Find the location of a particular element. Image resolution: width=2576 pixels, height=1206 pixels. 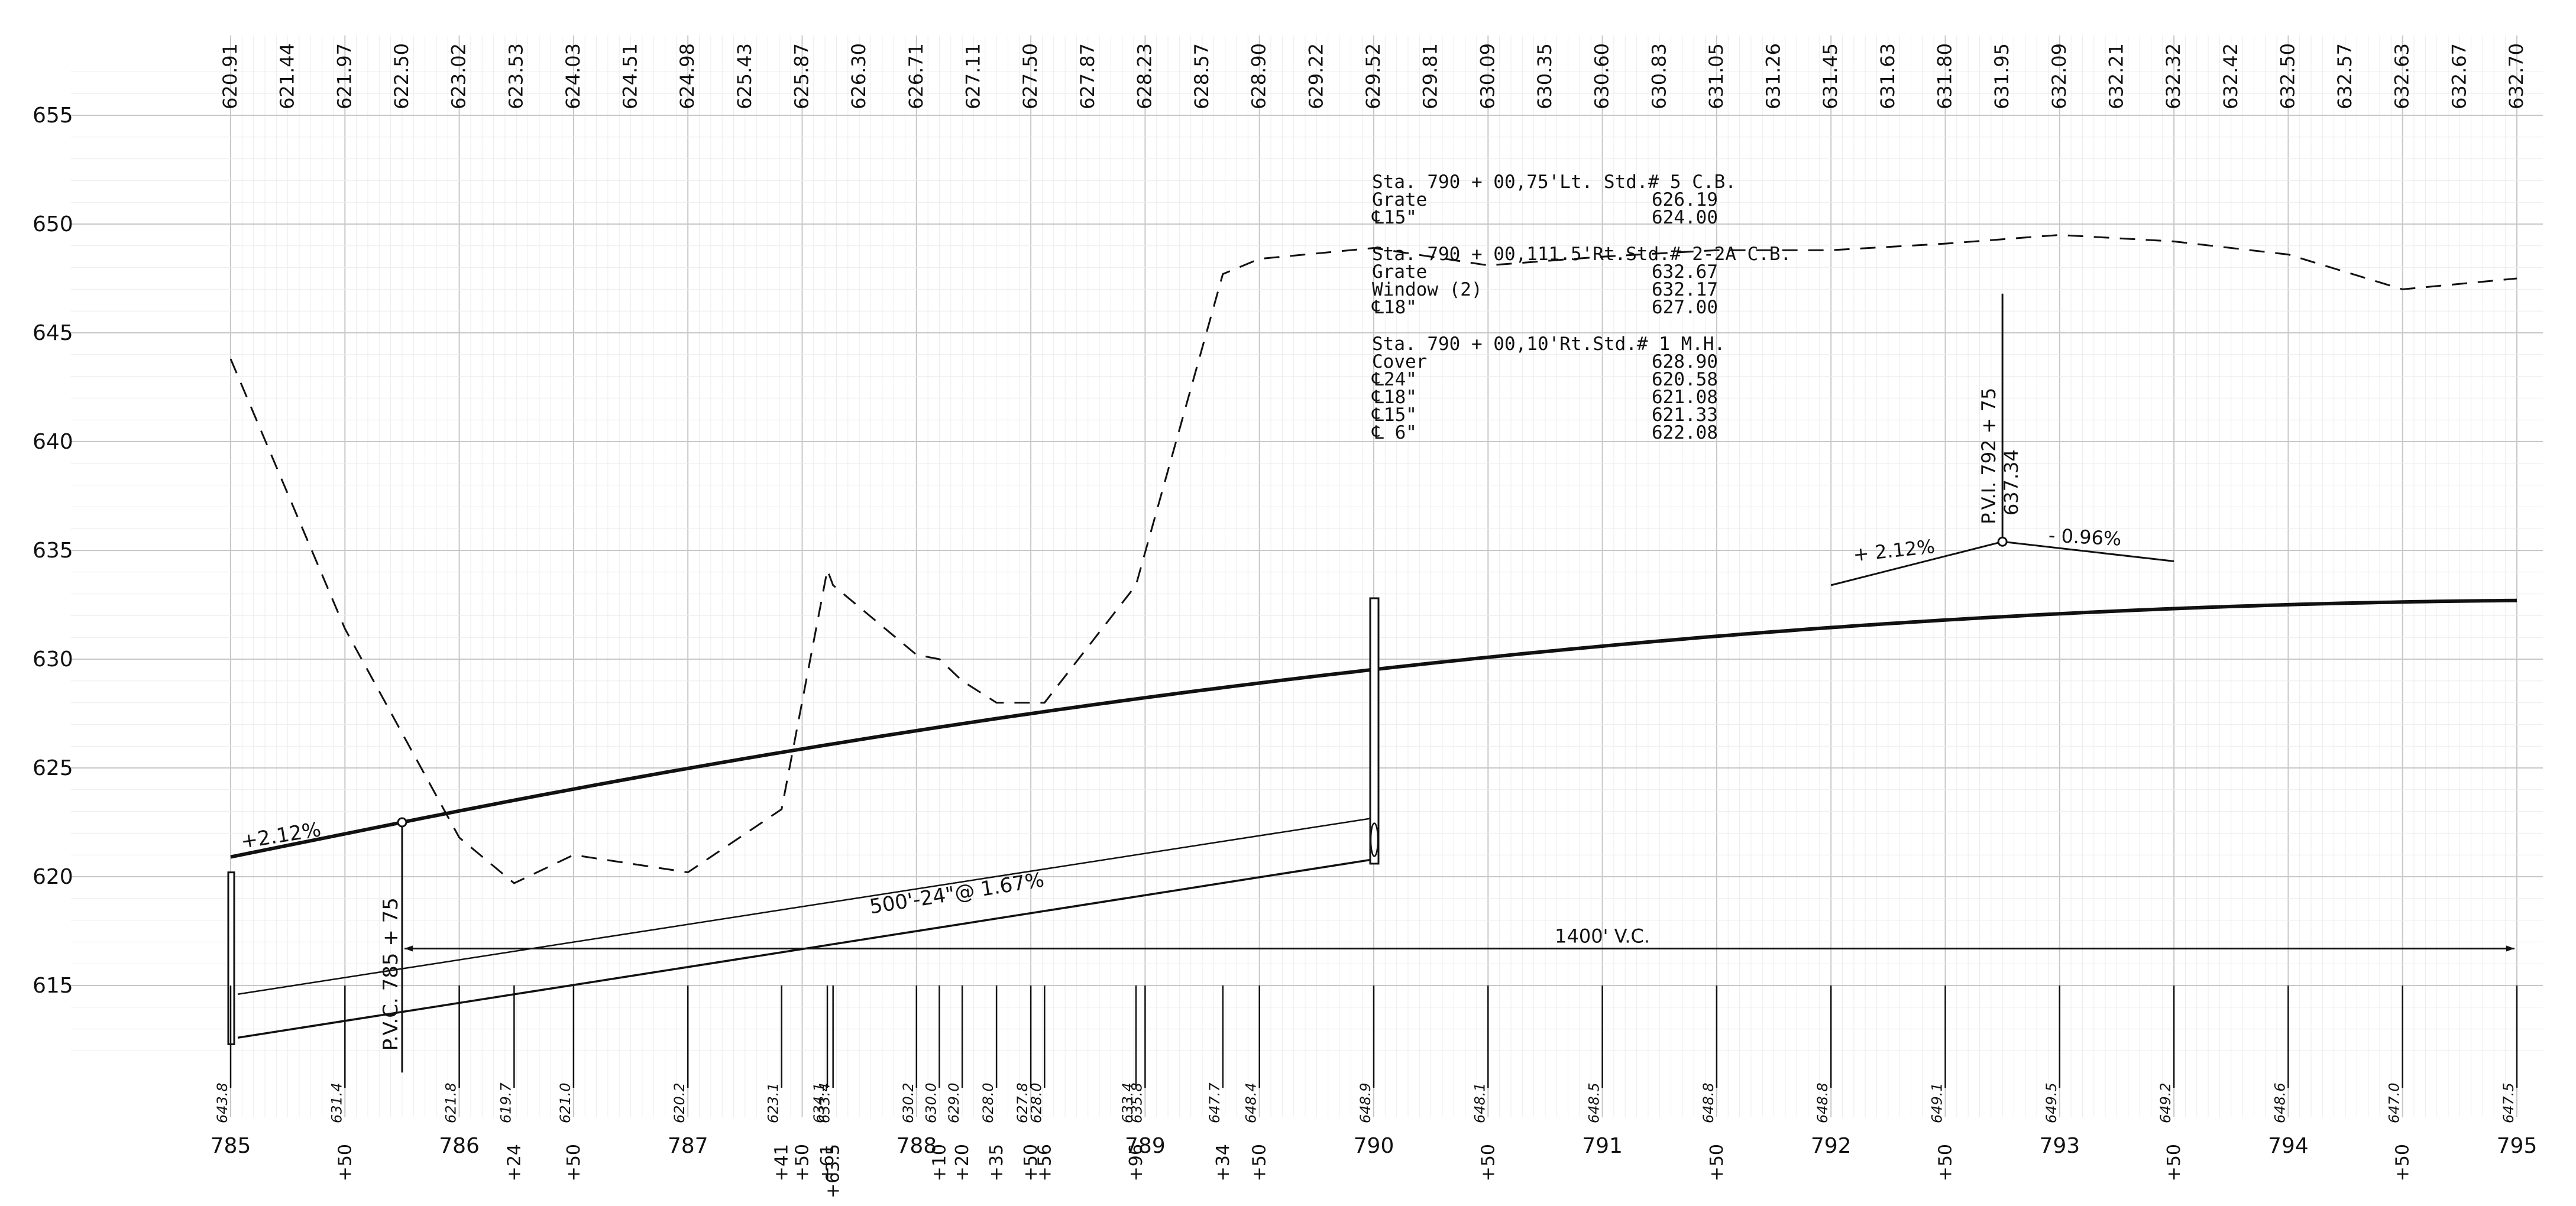

ground-elevation-label: 631.4 is located at coordinates (337, 1103).